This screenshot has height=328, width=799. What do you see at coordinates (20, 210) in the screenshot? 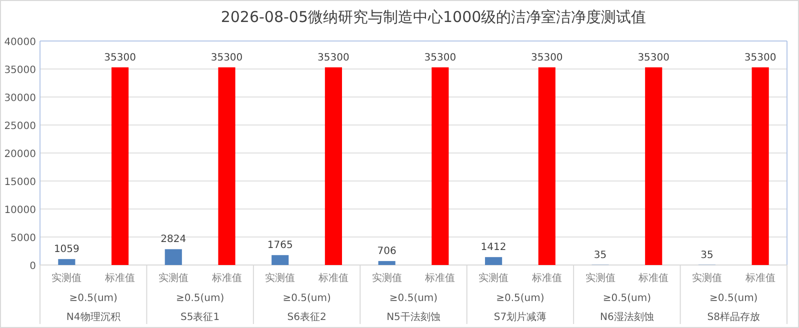
I see `y-tick-label: 10000` at bounding box center [20, 210].